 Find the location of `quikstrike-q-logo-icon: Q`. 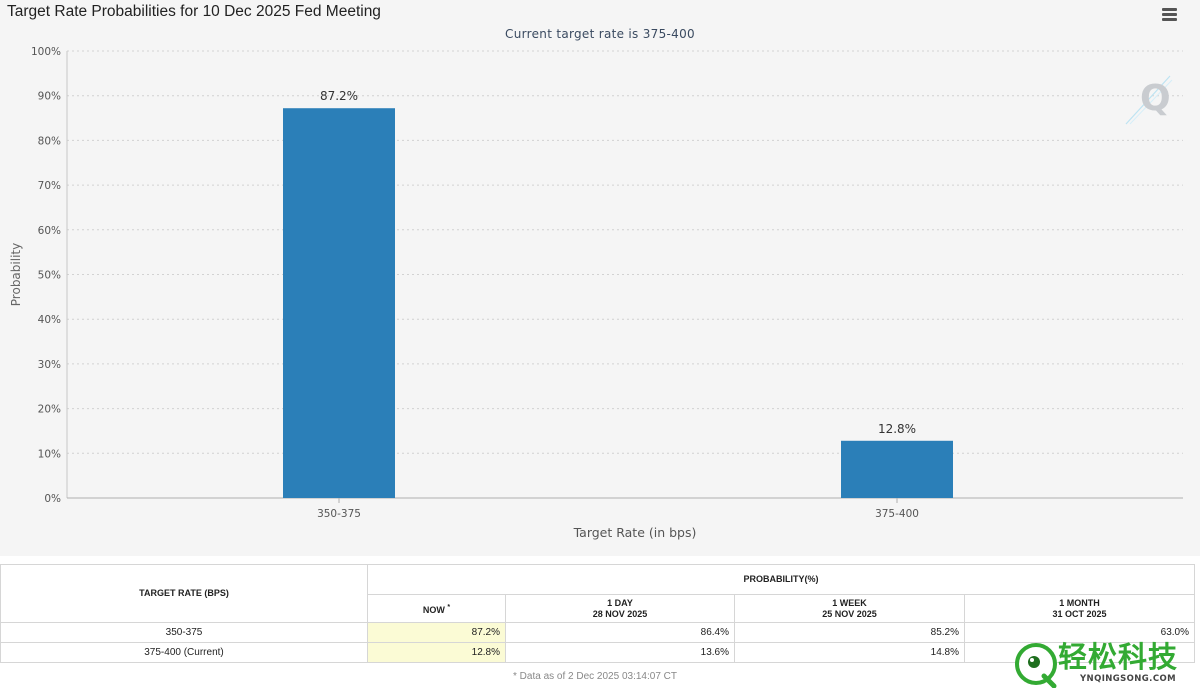

quikstrike-q-logo-icon: Q is located at coordinates (1149, 100).